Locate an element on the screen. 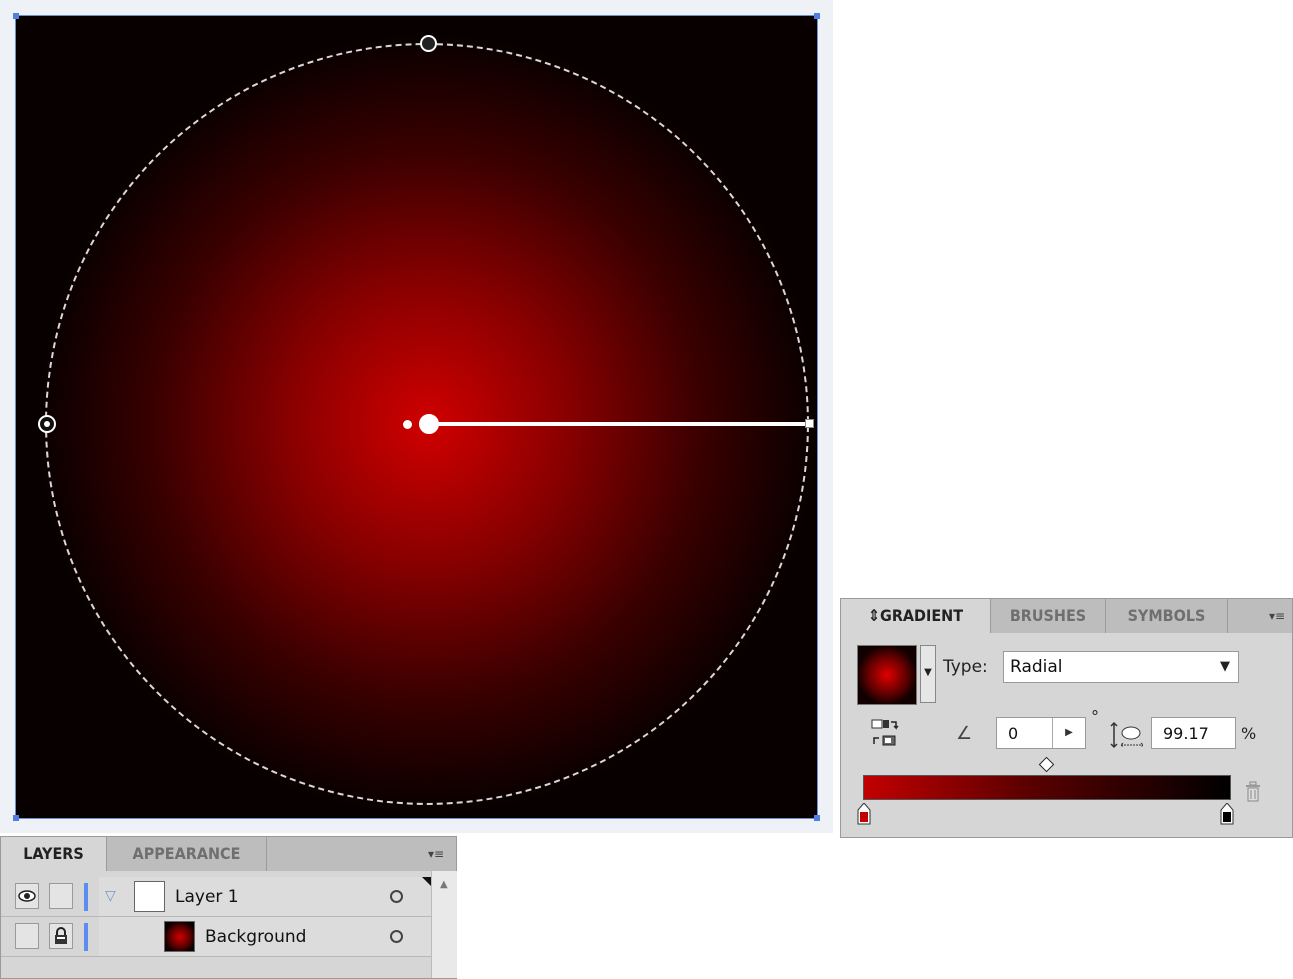 The image size is (1293, 979). lock-icon is located at coordinates (61, 935).